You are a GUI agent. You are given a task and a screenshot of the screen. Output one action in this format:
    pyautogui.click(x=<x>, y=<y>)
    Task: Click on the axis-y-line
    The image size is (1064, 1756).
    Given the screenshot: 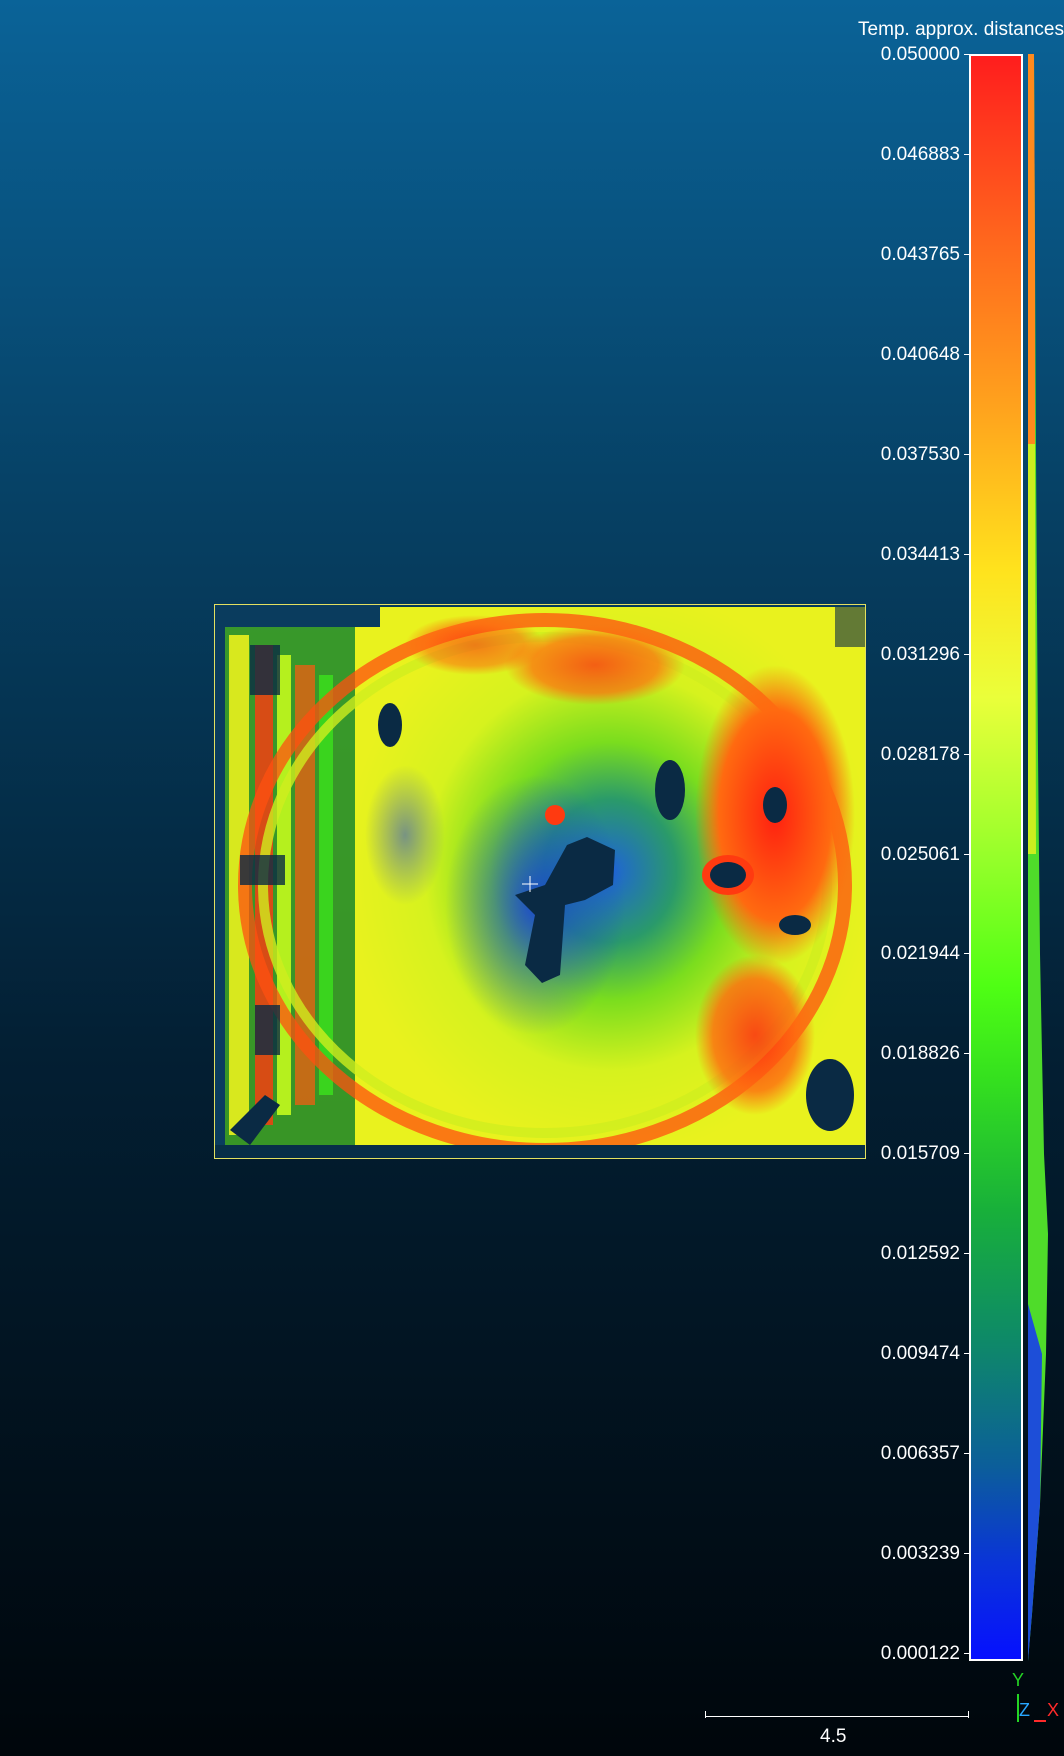 What is the action you would take?
    pyautogui.click(x=1018, y=1708)
    